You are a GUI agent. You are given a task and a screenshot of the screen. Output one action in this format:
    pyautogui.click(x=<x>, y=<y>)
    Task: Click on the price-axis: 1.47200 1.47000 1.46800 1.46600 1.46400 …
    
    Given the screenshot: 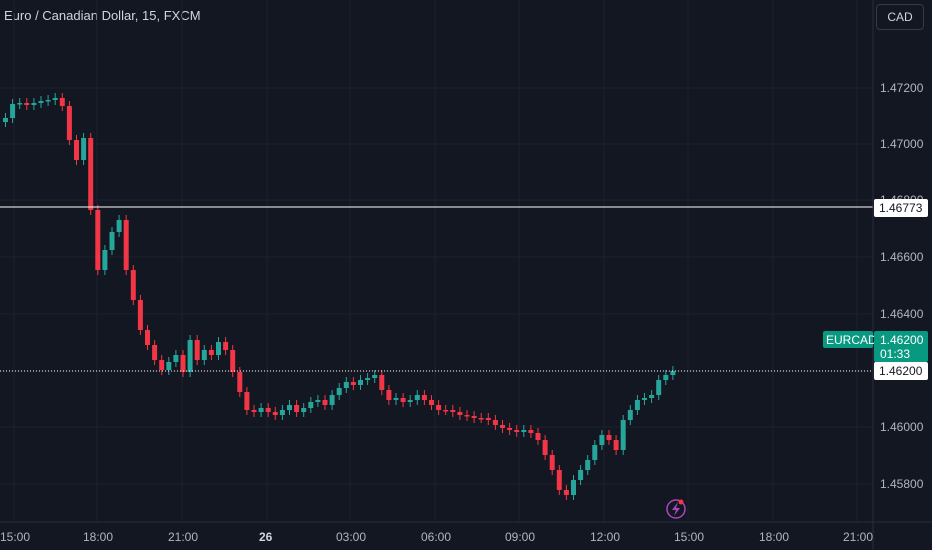 What is the action you would take?
    pyautogui.click(x=902, y=286)
    